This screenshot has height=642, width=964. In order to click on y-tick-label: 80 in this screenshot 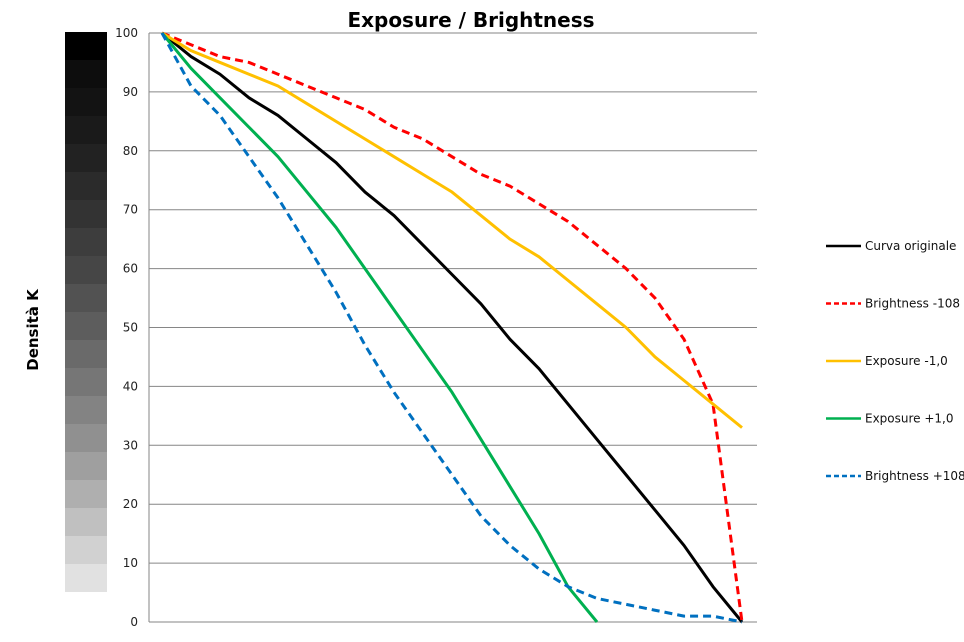, I will do `click(130, 151)`.